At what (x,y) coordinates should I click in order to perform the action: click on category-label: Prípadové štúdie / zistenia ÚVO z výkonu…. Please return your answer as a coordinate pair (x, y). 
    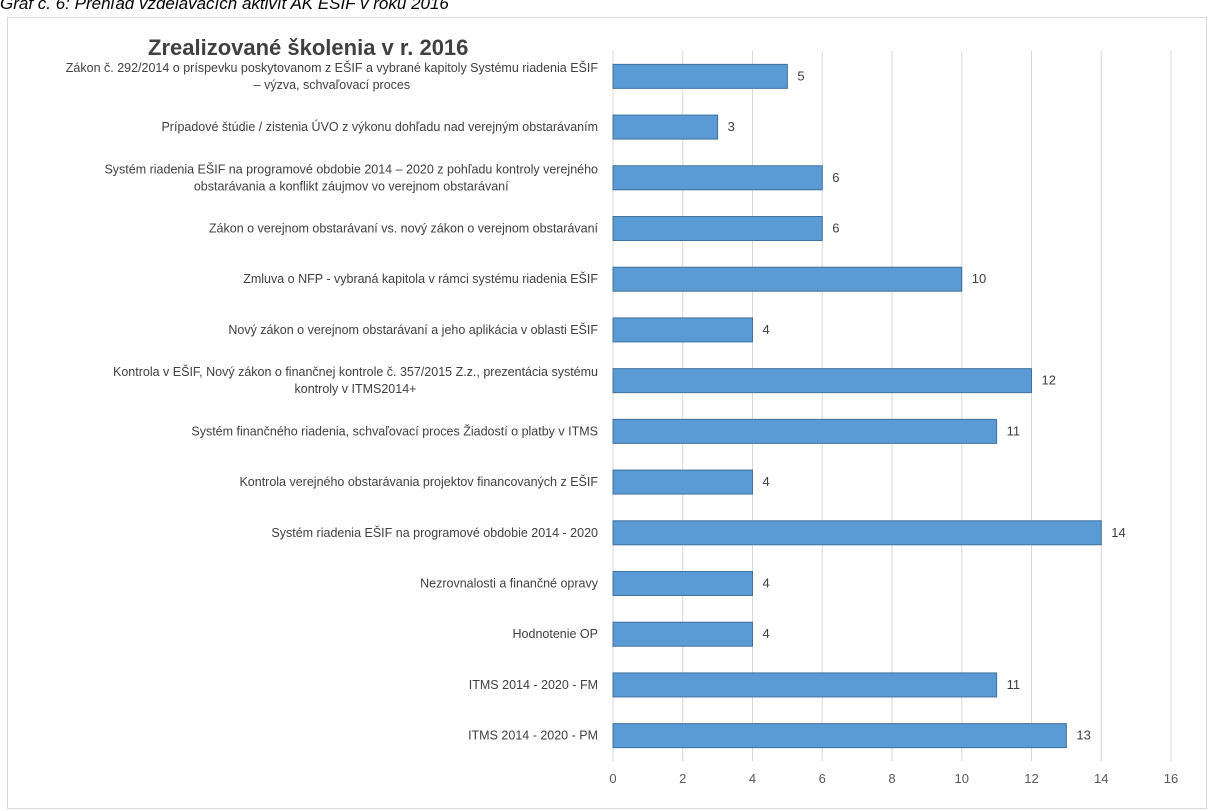
    Looking at the image, I should click on (379, 126).